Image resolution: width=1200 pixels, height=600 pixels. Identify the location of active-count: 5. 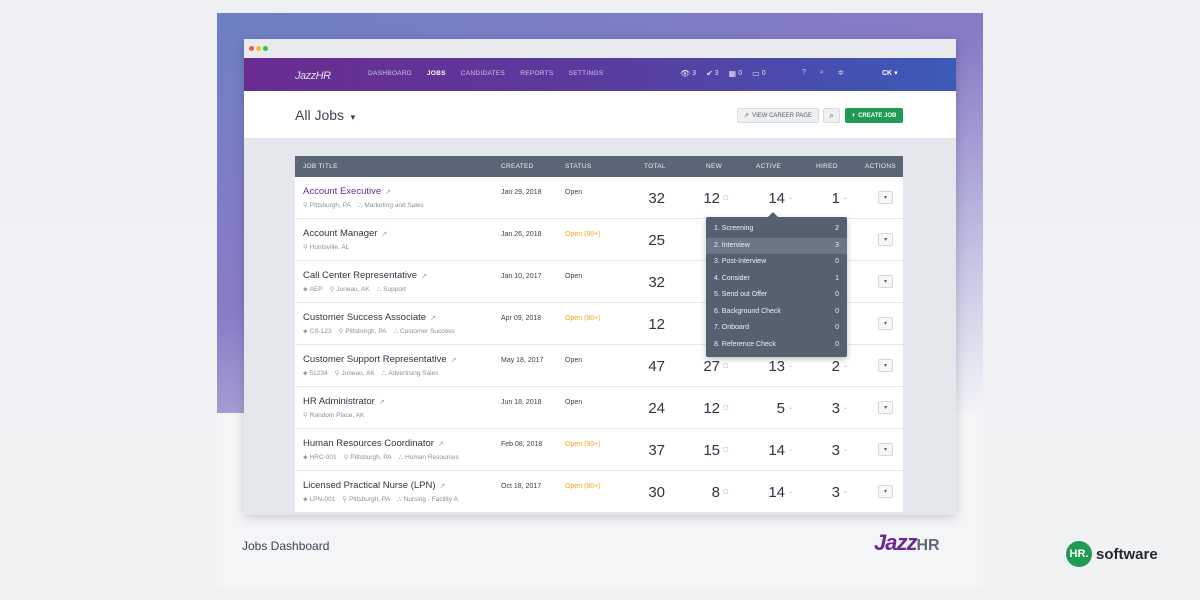
(780, 408).